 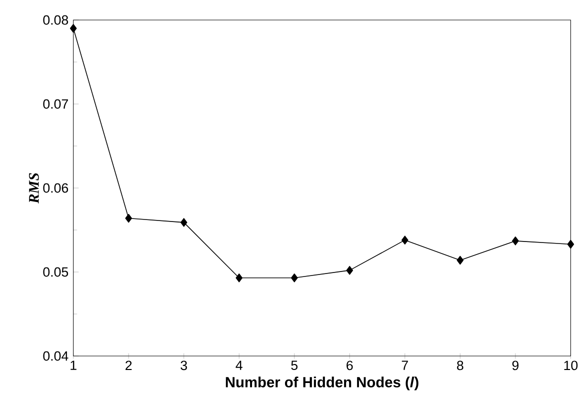 What do you see at coordinates (34, 188) in the screenshot?
I see `y-axis-title: RMS` at bounding box center [34, 188].